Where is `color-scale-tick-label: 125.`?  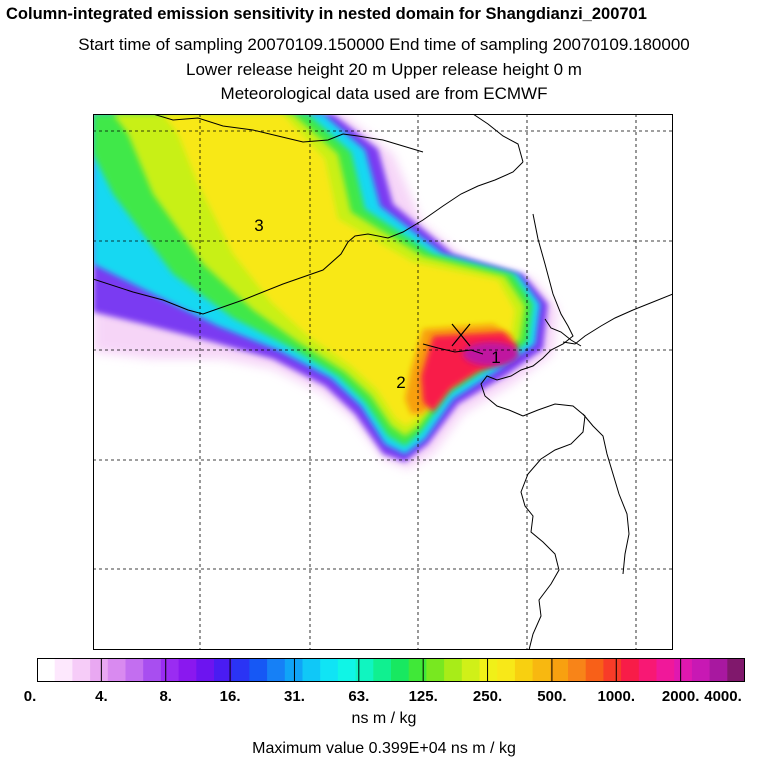
color-scale-tick-label: 125. is located at coordinates (423, 696).